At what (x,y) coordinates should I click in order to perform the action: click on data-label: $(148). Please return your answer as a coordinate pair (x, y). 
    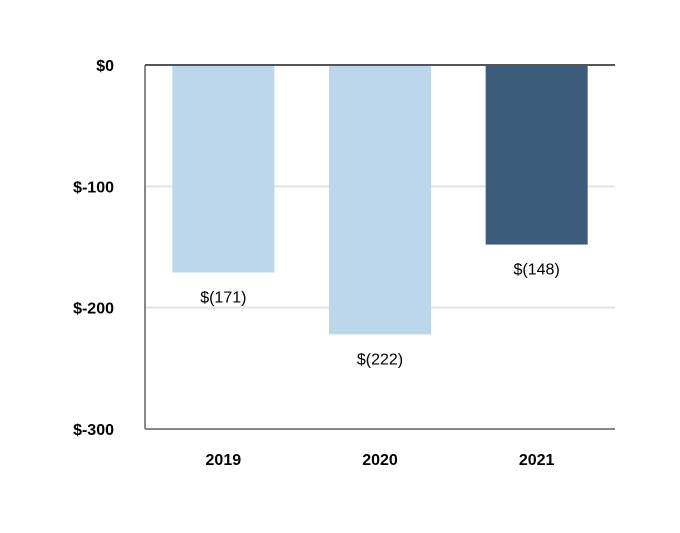
    Looking at the image, I should click on (537, 270).